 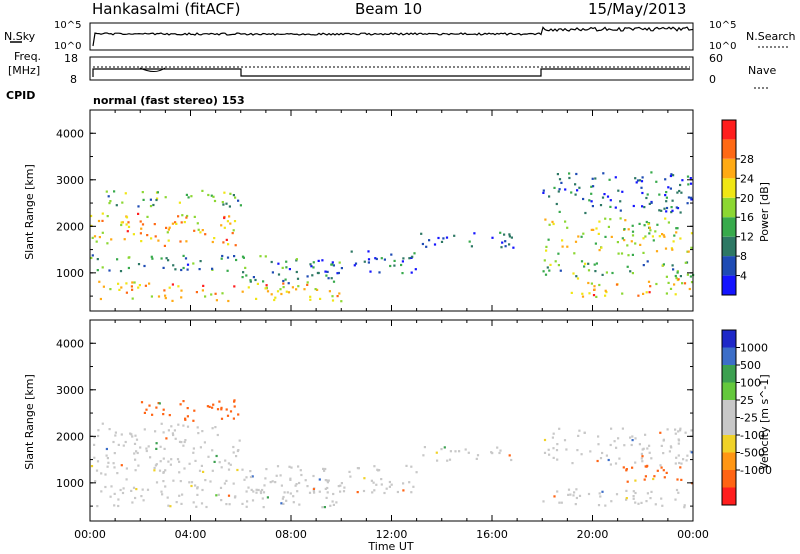 I want to click on colorbar-frame, so click(x=729, y=207).